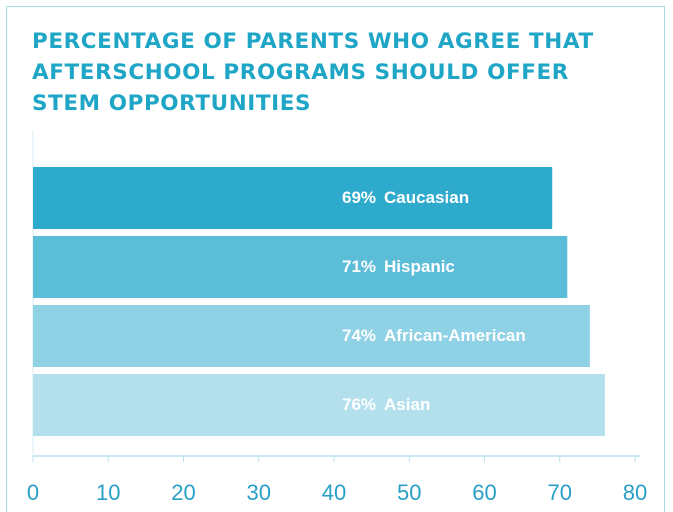 The image size is (673, 512). What do you see at coordinates (560, 492) in the screenshot?
I see `x-tick-label: 70` at bounding box center [560, 492].